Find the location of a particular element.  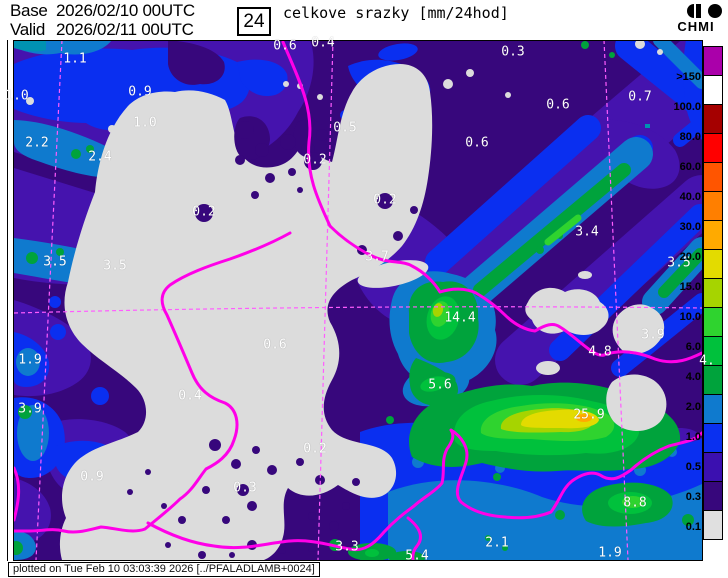

gridline-vertical-left is located at coordinates (49, 300).